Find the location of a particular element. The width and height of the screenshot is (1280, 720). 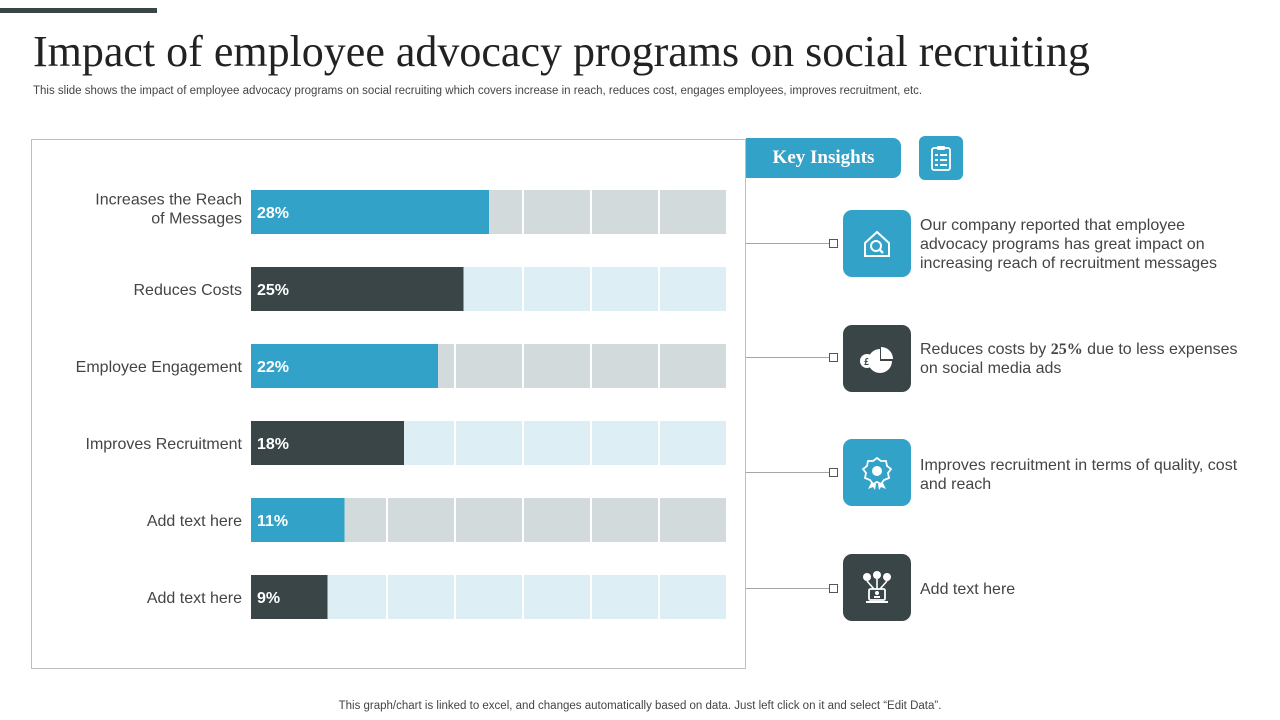

bar-row: 22% Employee Engagement is located at coordinates (401, 366).